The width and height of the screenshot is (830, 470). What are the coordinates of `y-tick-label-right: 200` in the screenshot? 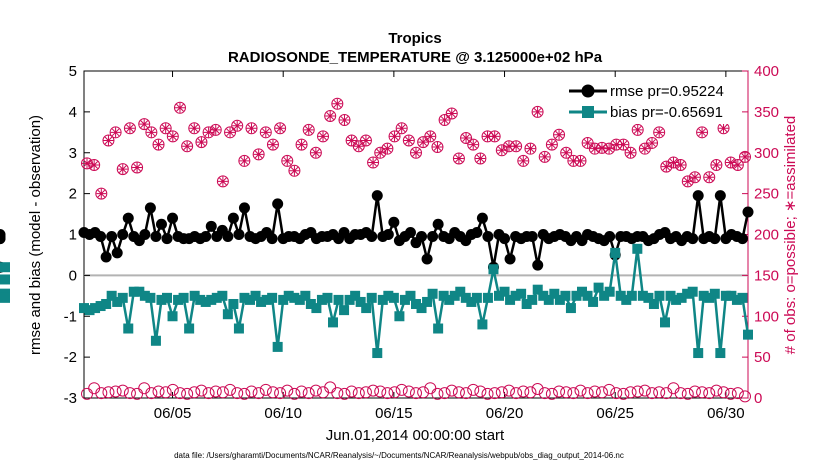 It's located at (766, 235).